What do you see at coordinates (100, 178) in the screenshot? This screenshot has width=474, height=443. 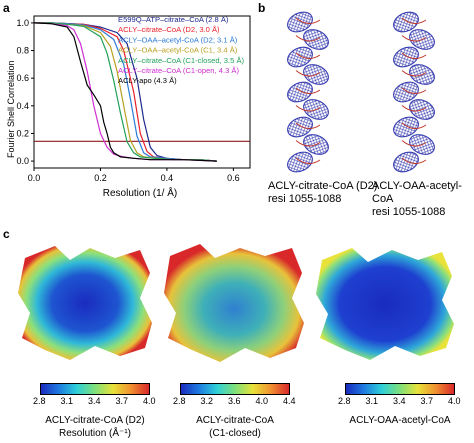 I see `fsc-x-tick-label: 0.2` at bounding box center [100, 178].